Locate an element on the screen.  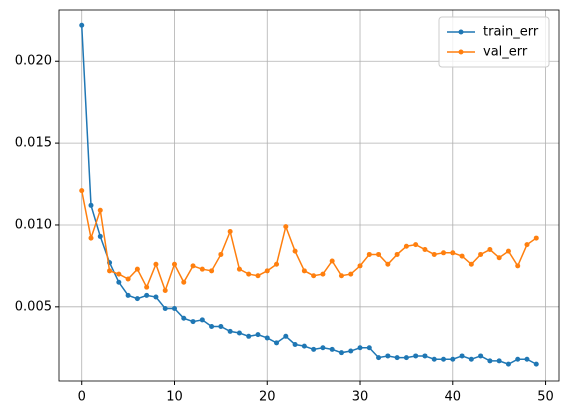
x-tick-label: 50 is located at coordinates (545, 397).